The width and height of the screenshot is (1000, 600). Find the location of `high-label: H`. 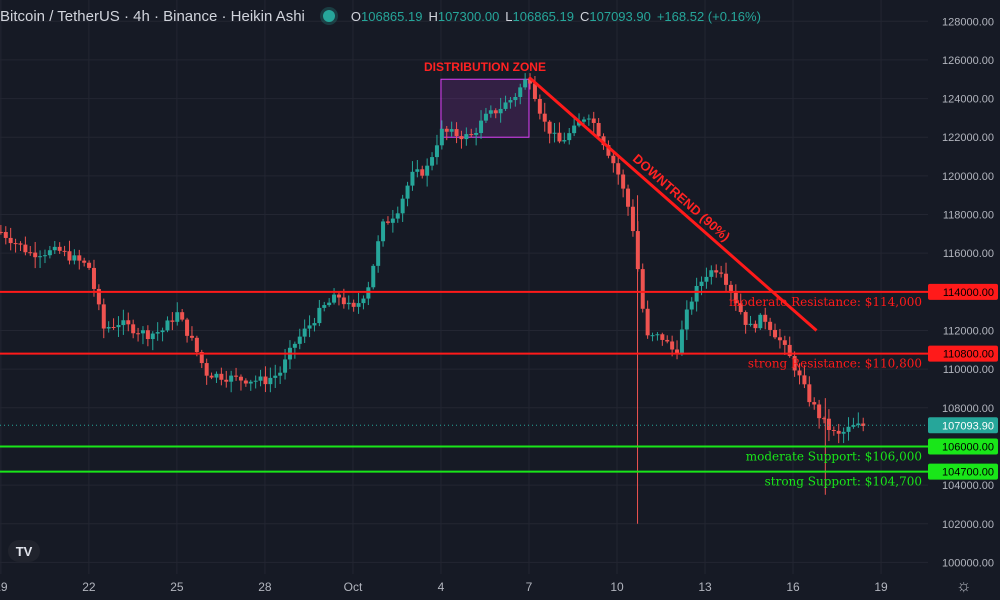

high-label: H is located at coordinates (433, 16).